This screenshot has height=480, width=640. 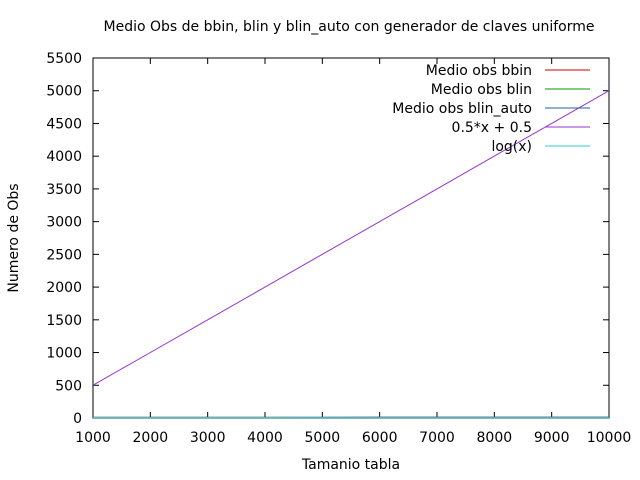 What do you see at coordinates (64, 223) in the screenshot?
I see `y-tick-label: 3000` at bounding box center [64, 223].